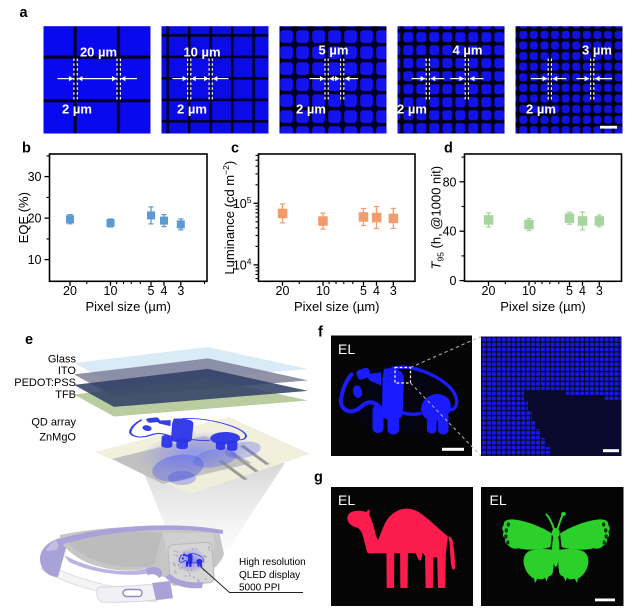 The width and height of the screenshot is (640, 612). Describe the element at coordinates (334, 50) in the screenshot. I see `svg-text: 5 µm` at that location.